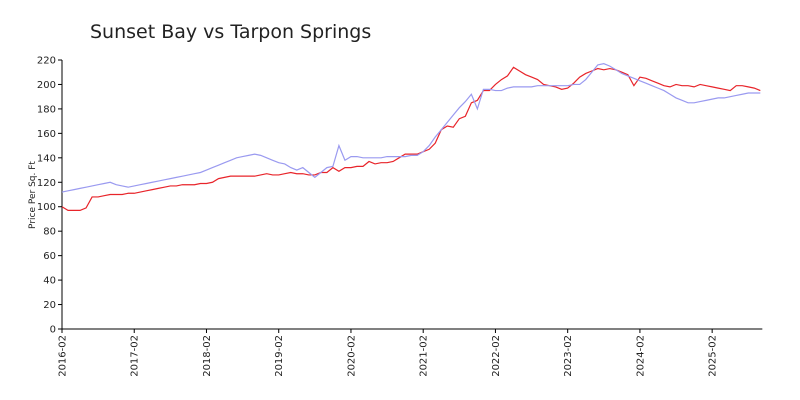 This screenshot has width=800, height=400. What do you see at coordinates (568, 356) in the screenshot?
I see `x-tick-label: 2023-02` at bounding box center [568, 356].